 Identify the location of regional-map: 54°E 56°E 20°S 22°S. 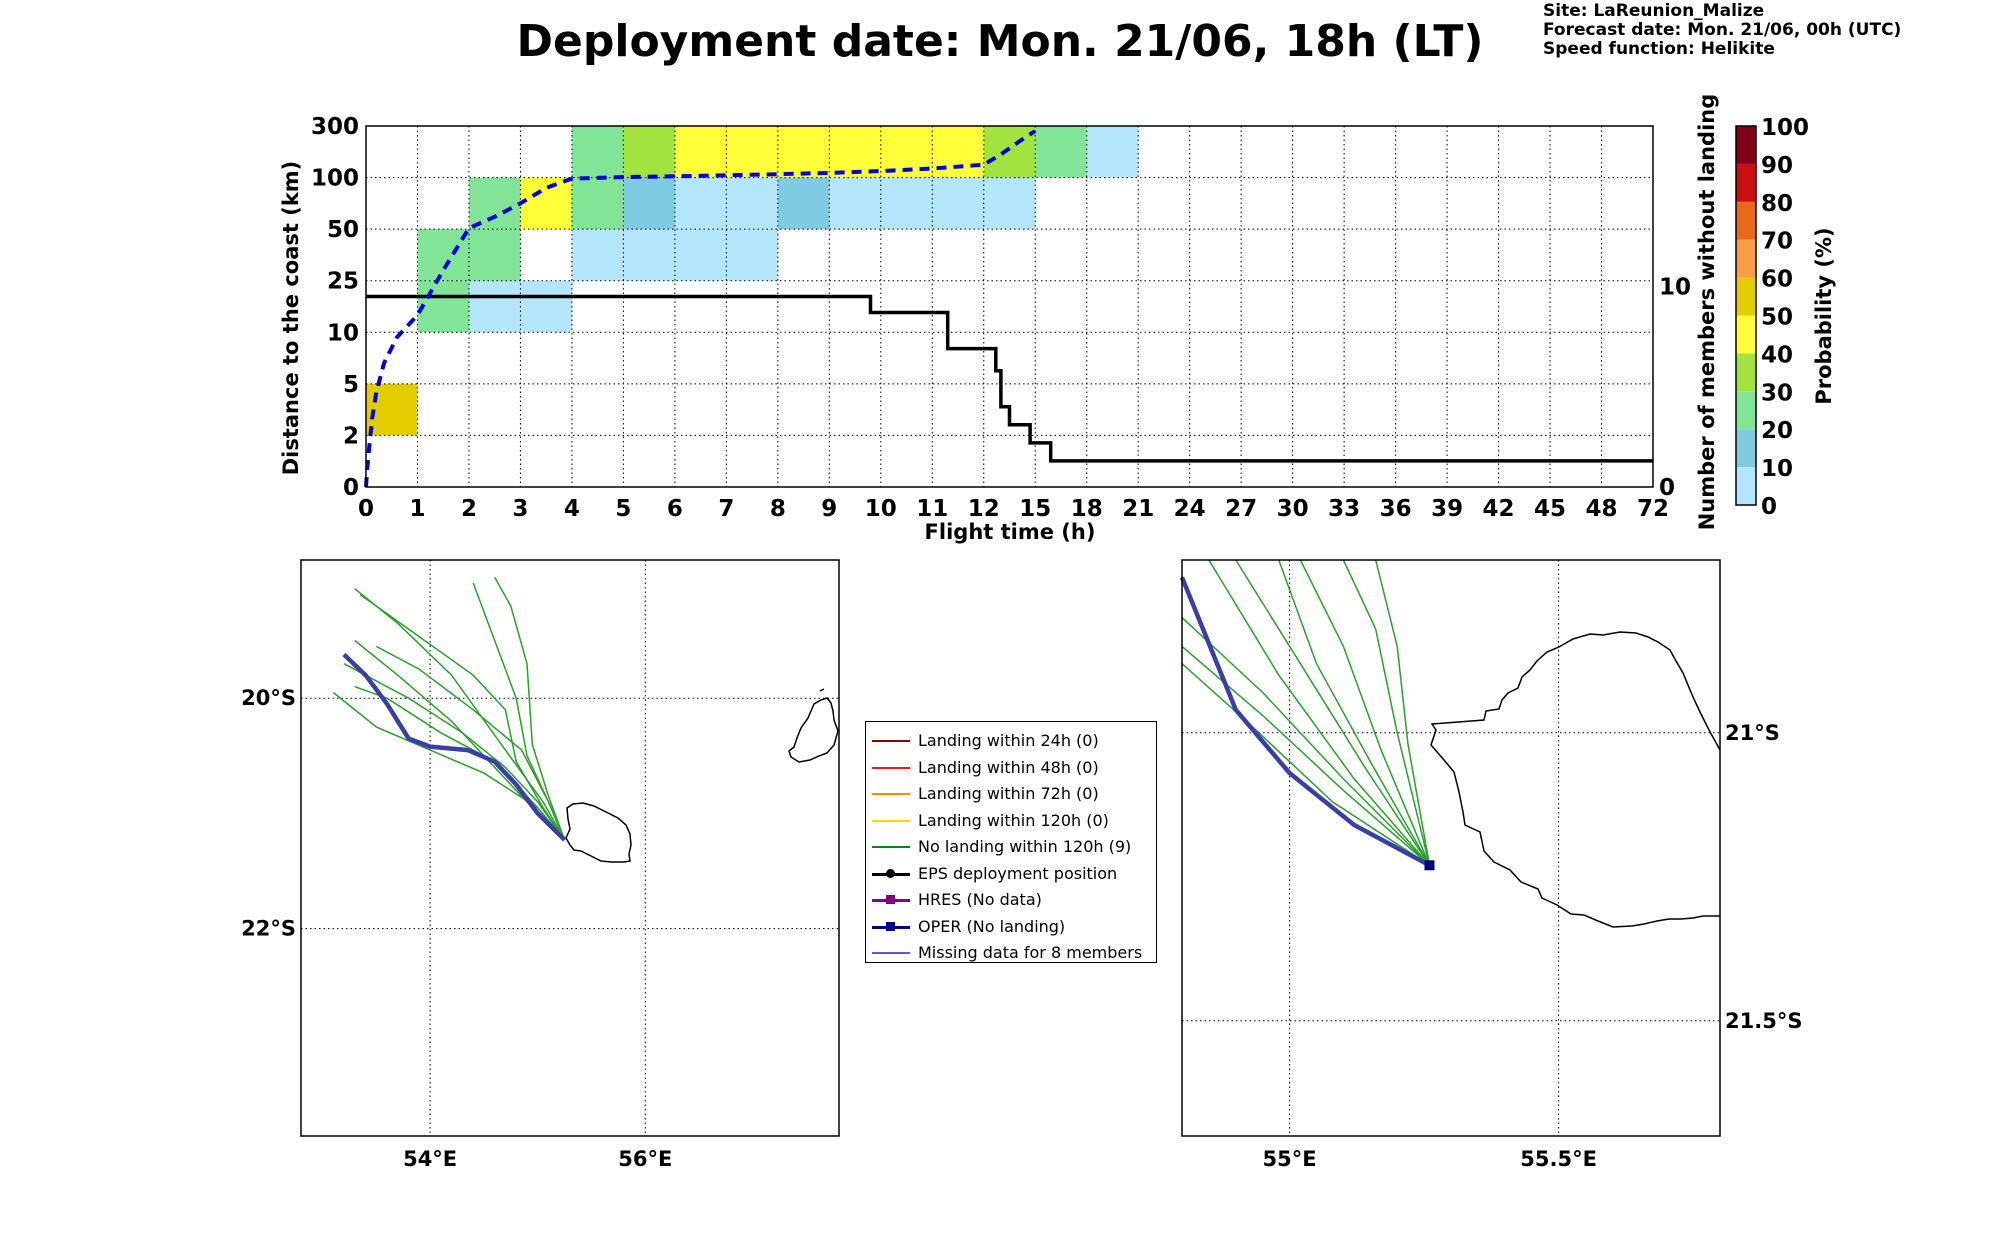
(540, 865).